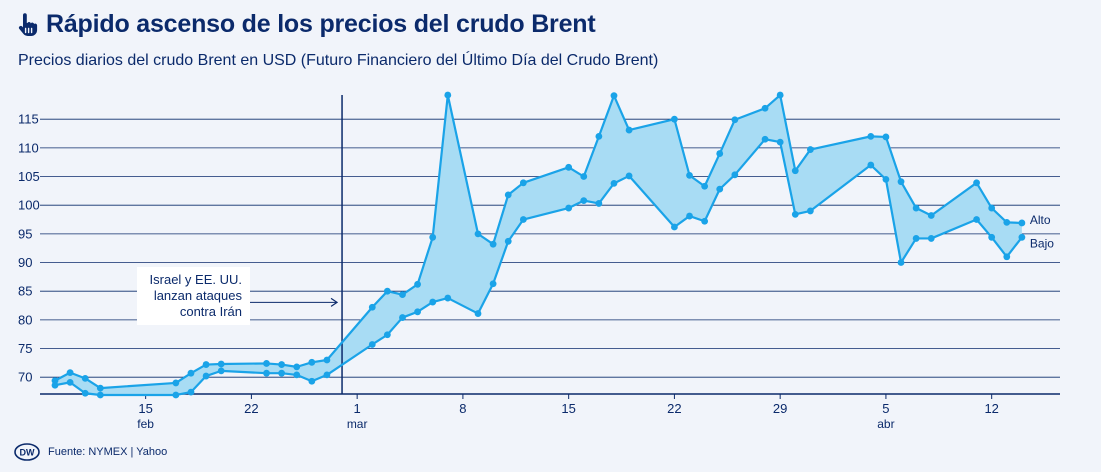  I want to click on annotation-box, so click(193, 296).